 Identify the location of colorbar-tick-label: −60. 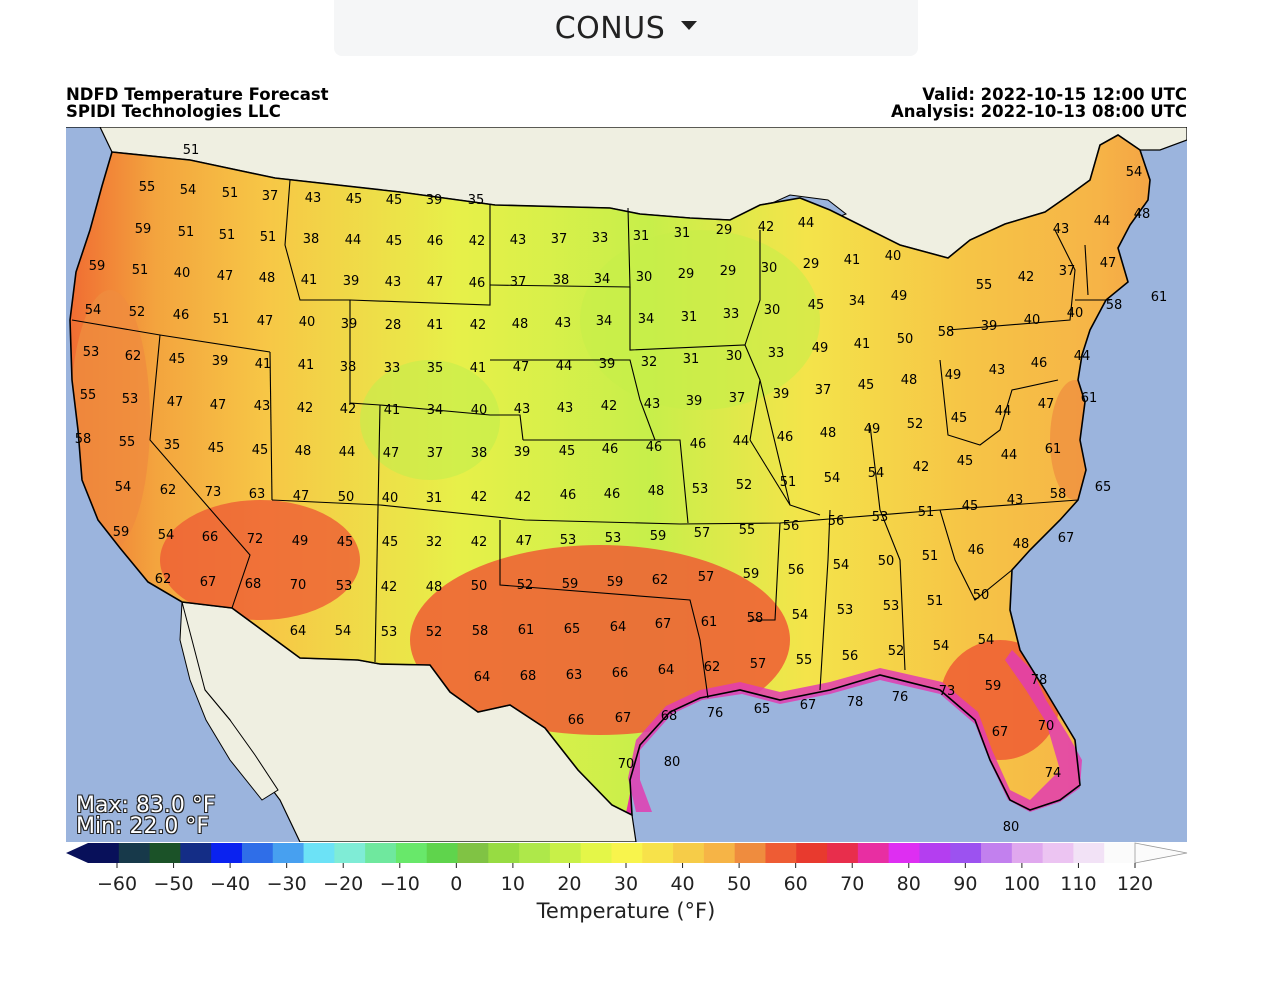
(117, 884).